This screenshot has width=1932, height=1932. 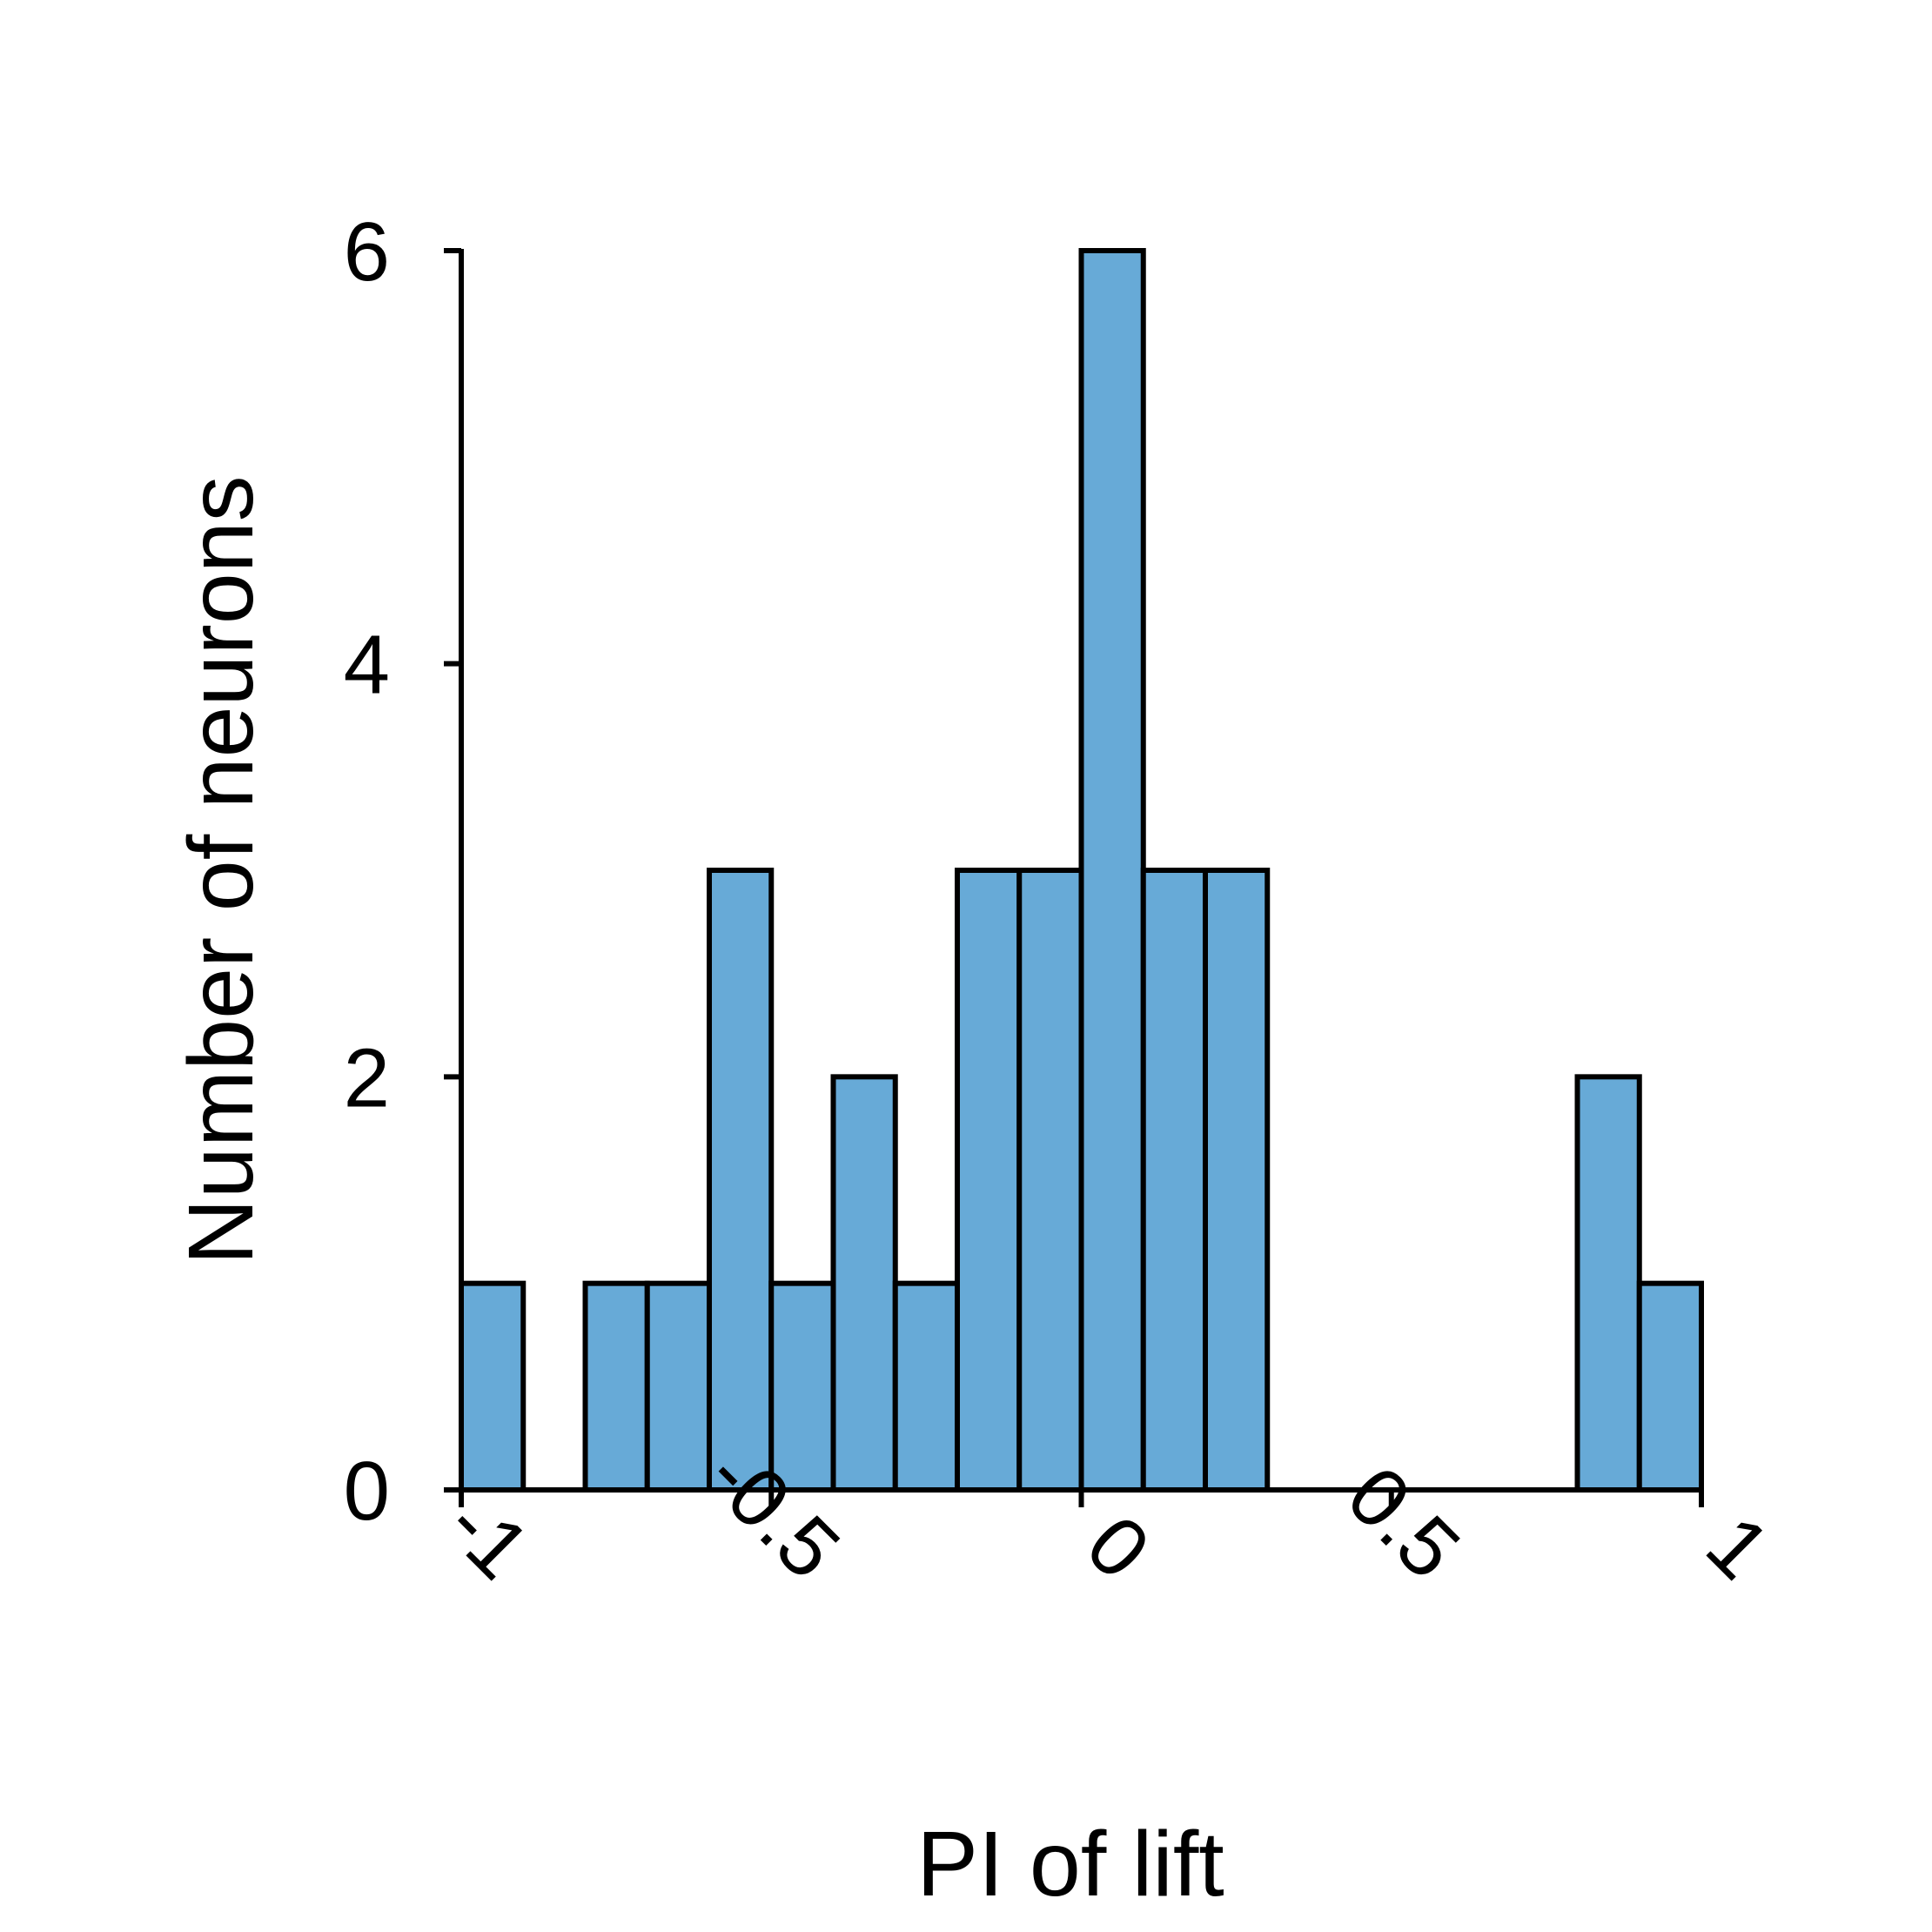 What do you see at coordinates (367, 1077) in the screenshot?
I see `y-tick-label: 2` at bounding box center [367, 1077].